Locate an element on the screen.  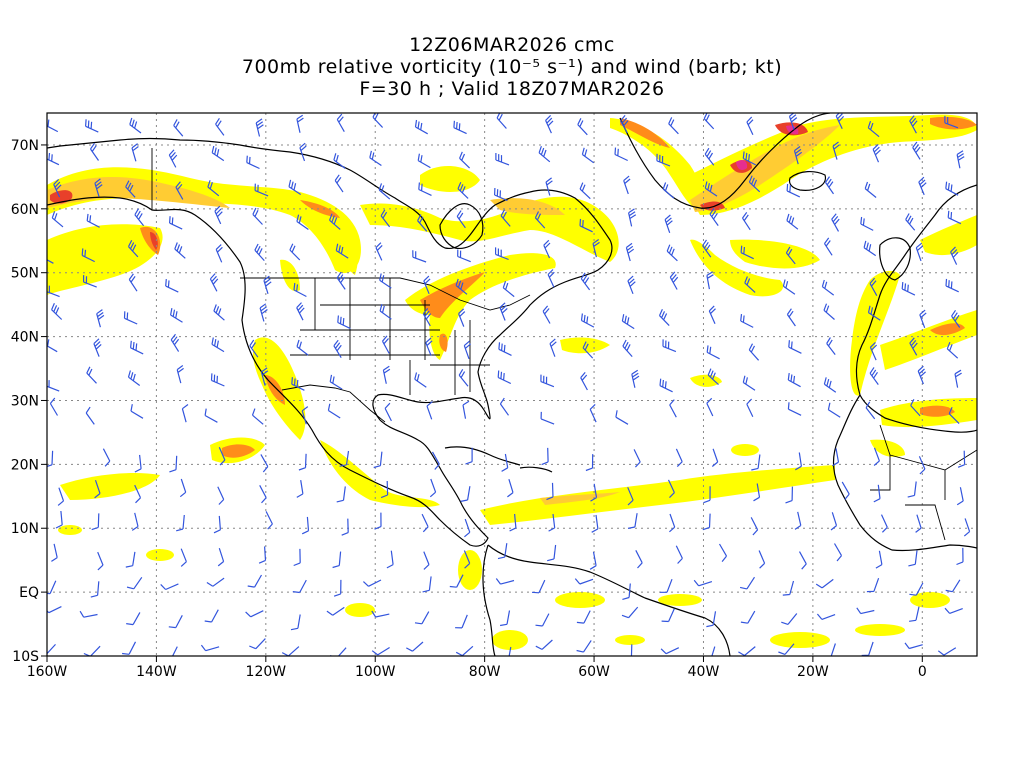
coastline-africa is located at coordinates (904, 473).